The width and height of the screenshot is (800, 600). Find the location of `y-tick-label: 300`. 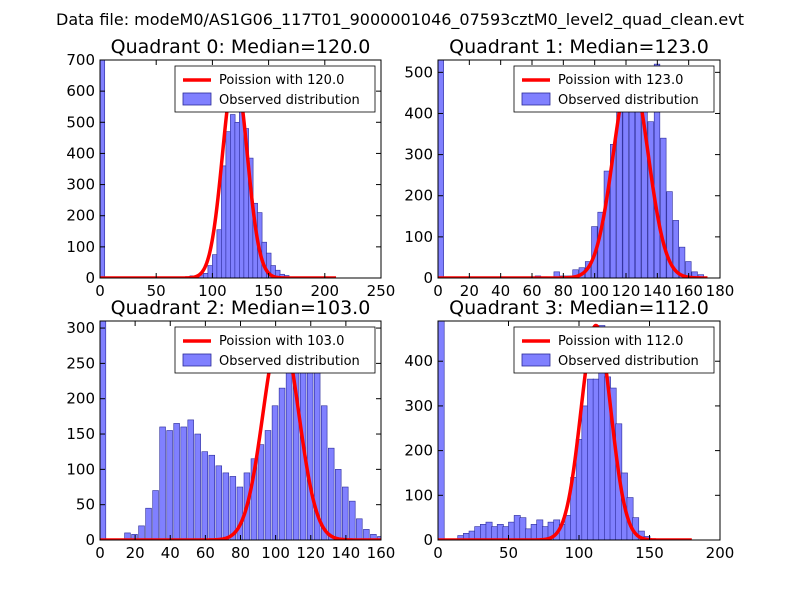

y-tick-label: 300 is located at coordinates (80, 185).